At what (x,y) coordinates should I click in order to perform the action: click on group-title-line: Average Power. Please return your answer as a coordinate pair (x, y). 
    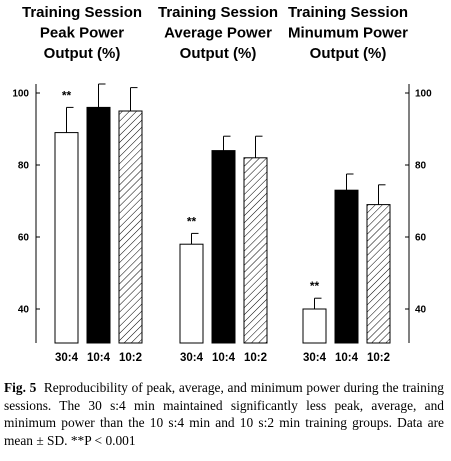
    Looking at the image, I should click on (218, 33).